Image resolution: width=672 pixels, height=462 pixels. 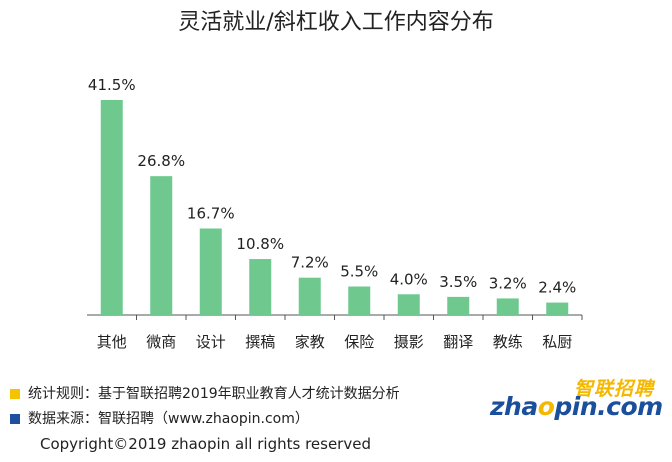 I want to click on data-label-2: 16.7%, so click(x=211, y=213).